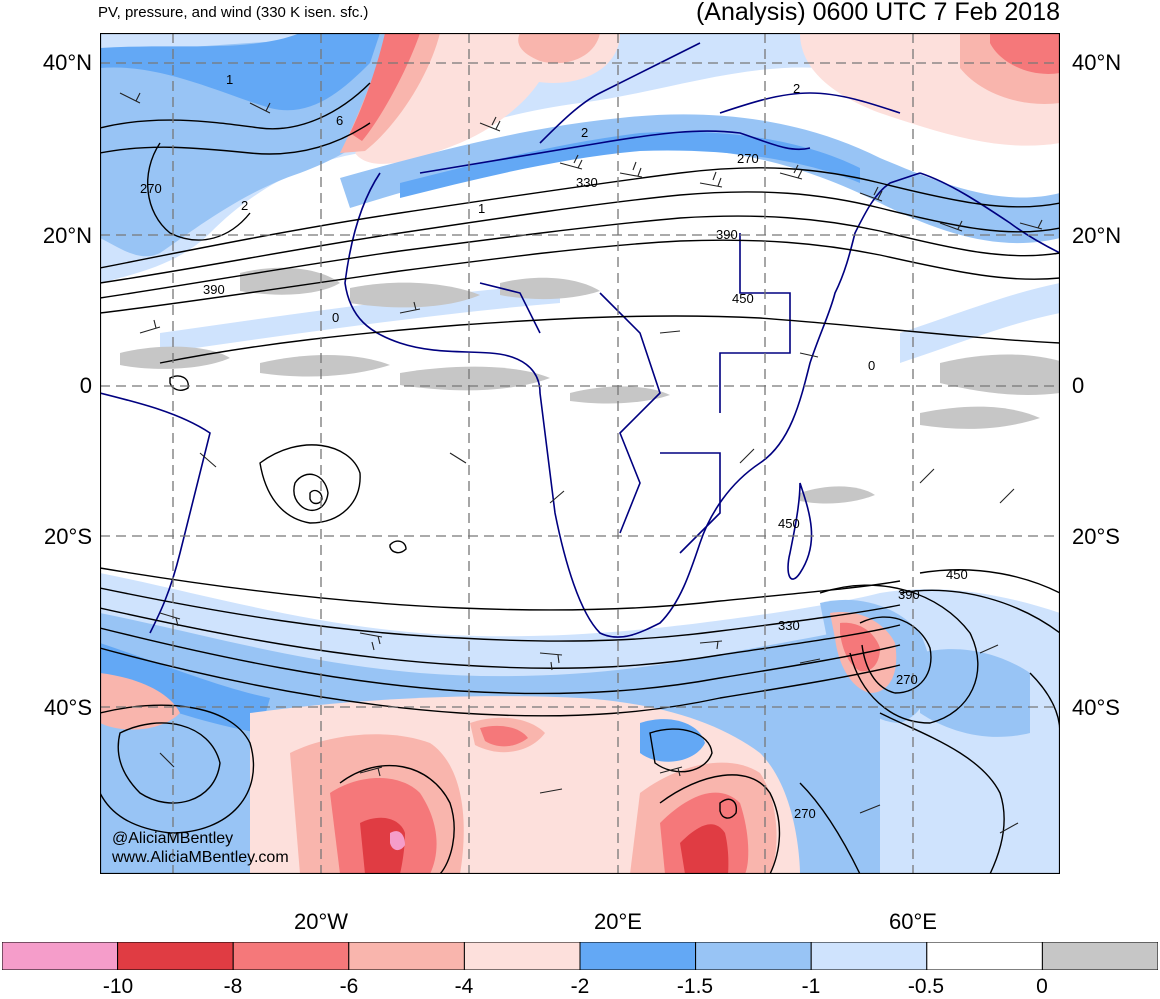 The width and height of the screenshot is (1160, 999). What do you see at coordinates (349, 986) in the screenshot?
I see `colorbar-label: -6` at bounding box center [349, 986].